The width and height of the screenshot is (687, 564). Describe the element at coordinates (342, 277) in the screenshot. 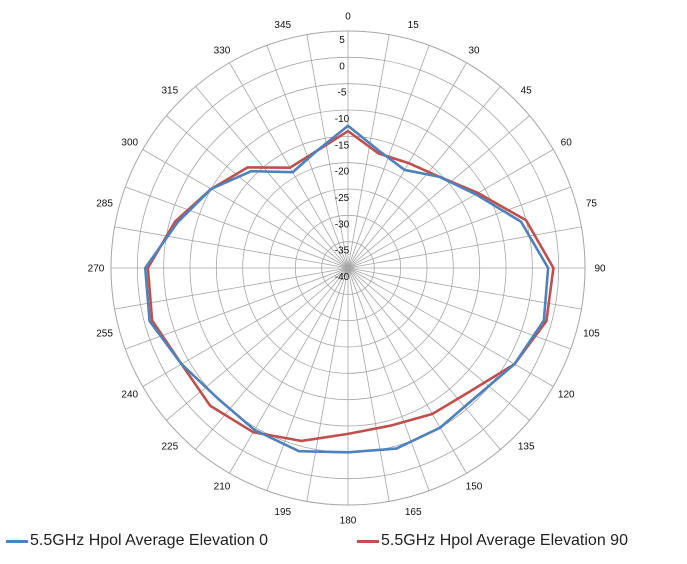

I see `radial-tick-label: -40` at that location.